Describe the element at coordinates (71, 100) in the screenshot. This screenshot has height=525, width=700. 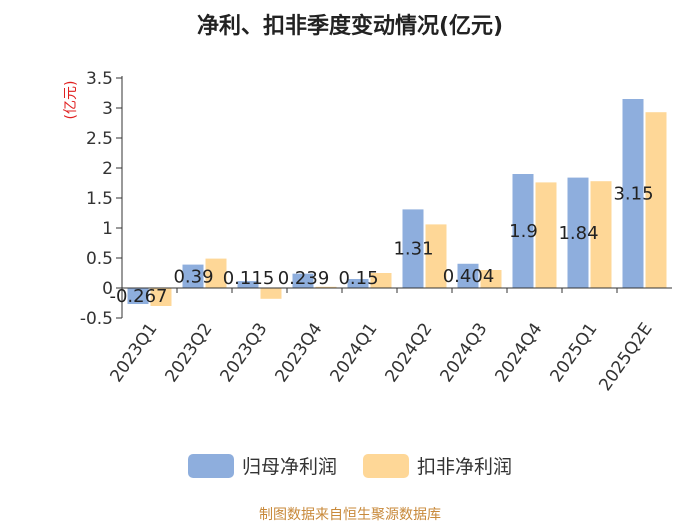
I see `y-axis-title: (亿元)` at that location.